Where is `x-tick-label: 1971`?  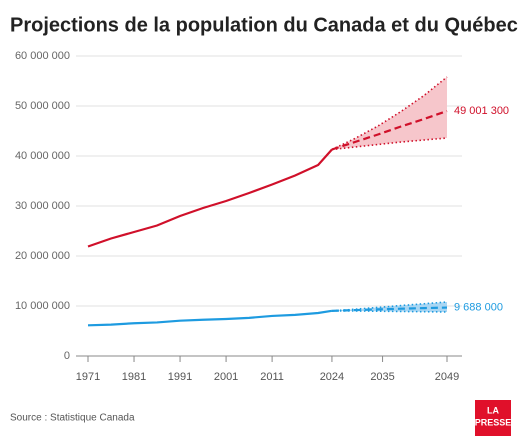 x-tick-label: 1971 is located at coordinates (88, 377).